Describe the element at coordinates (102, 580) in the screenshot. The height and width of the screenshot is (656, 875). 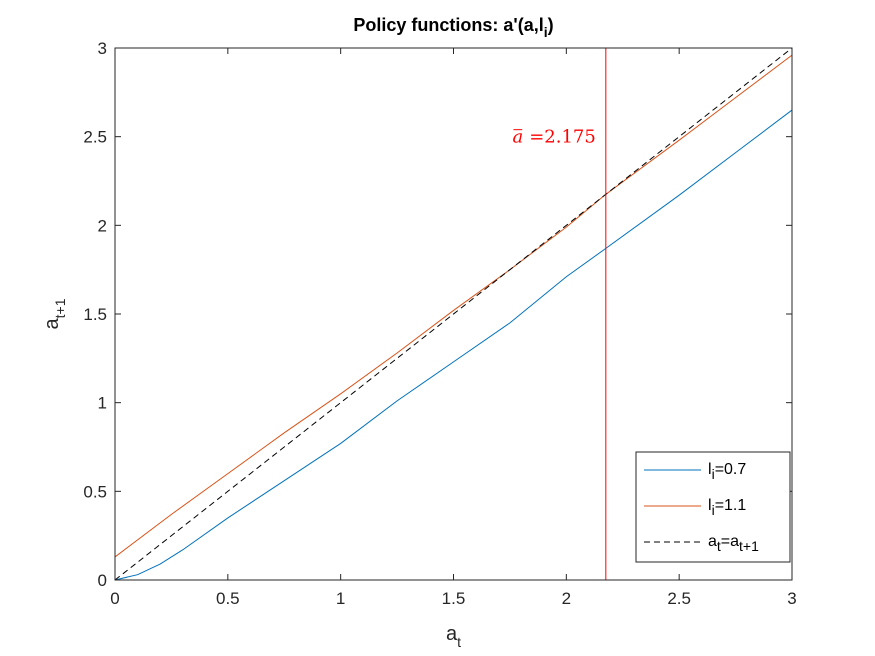
I see `y-tick-label: 0` at that location.